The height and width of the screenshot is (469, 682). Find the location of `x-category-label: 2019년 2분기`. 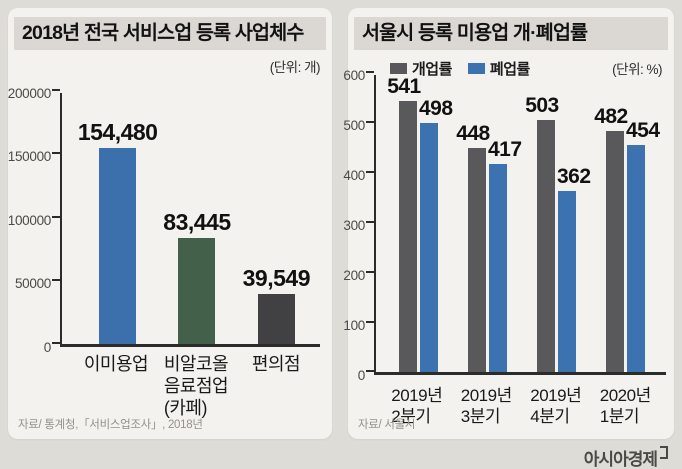

x-category-label: 2019년 2분기 is located at coordinates (417, 406).